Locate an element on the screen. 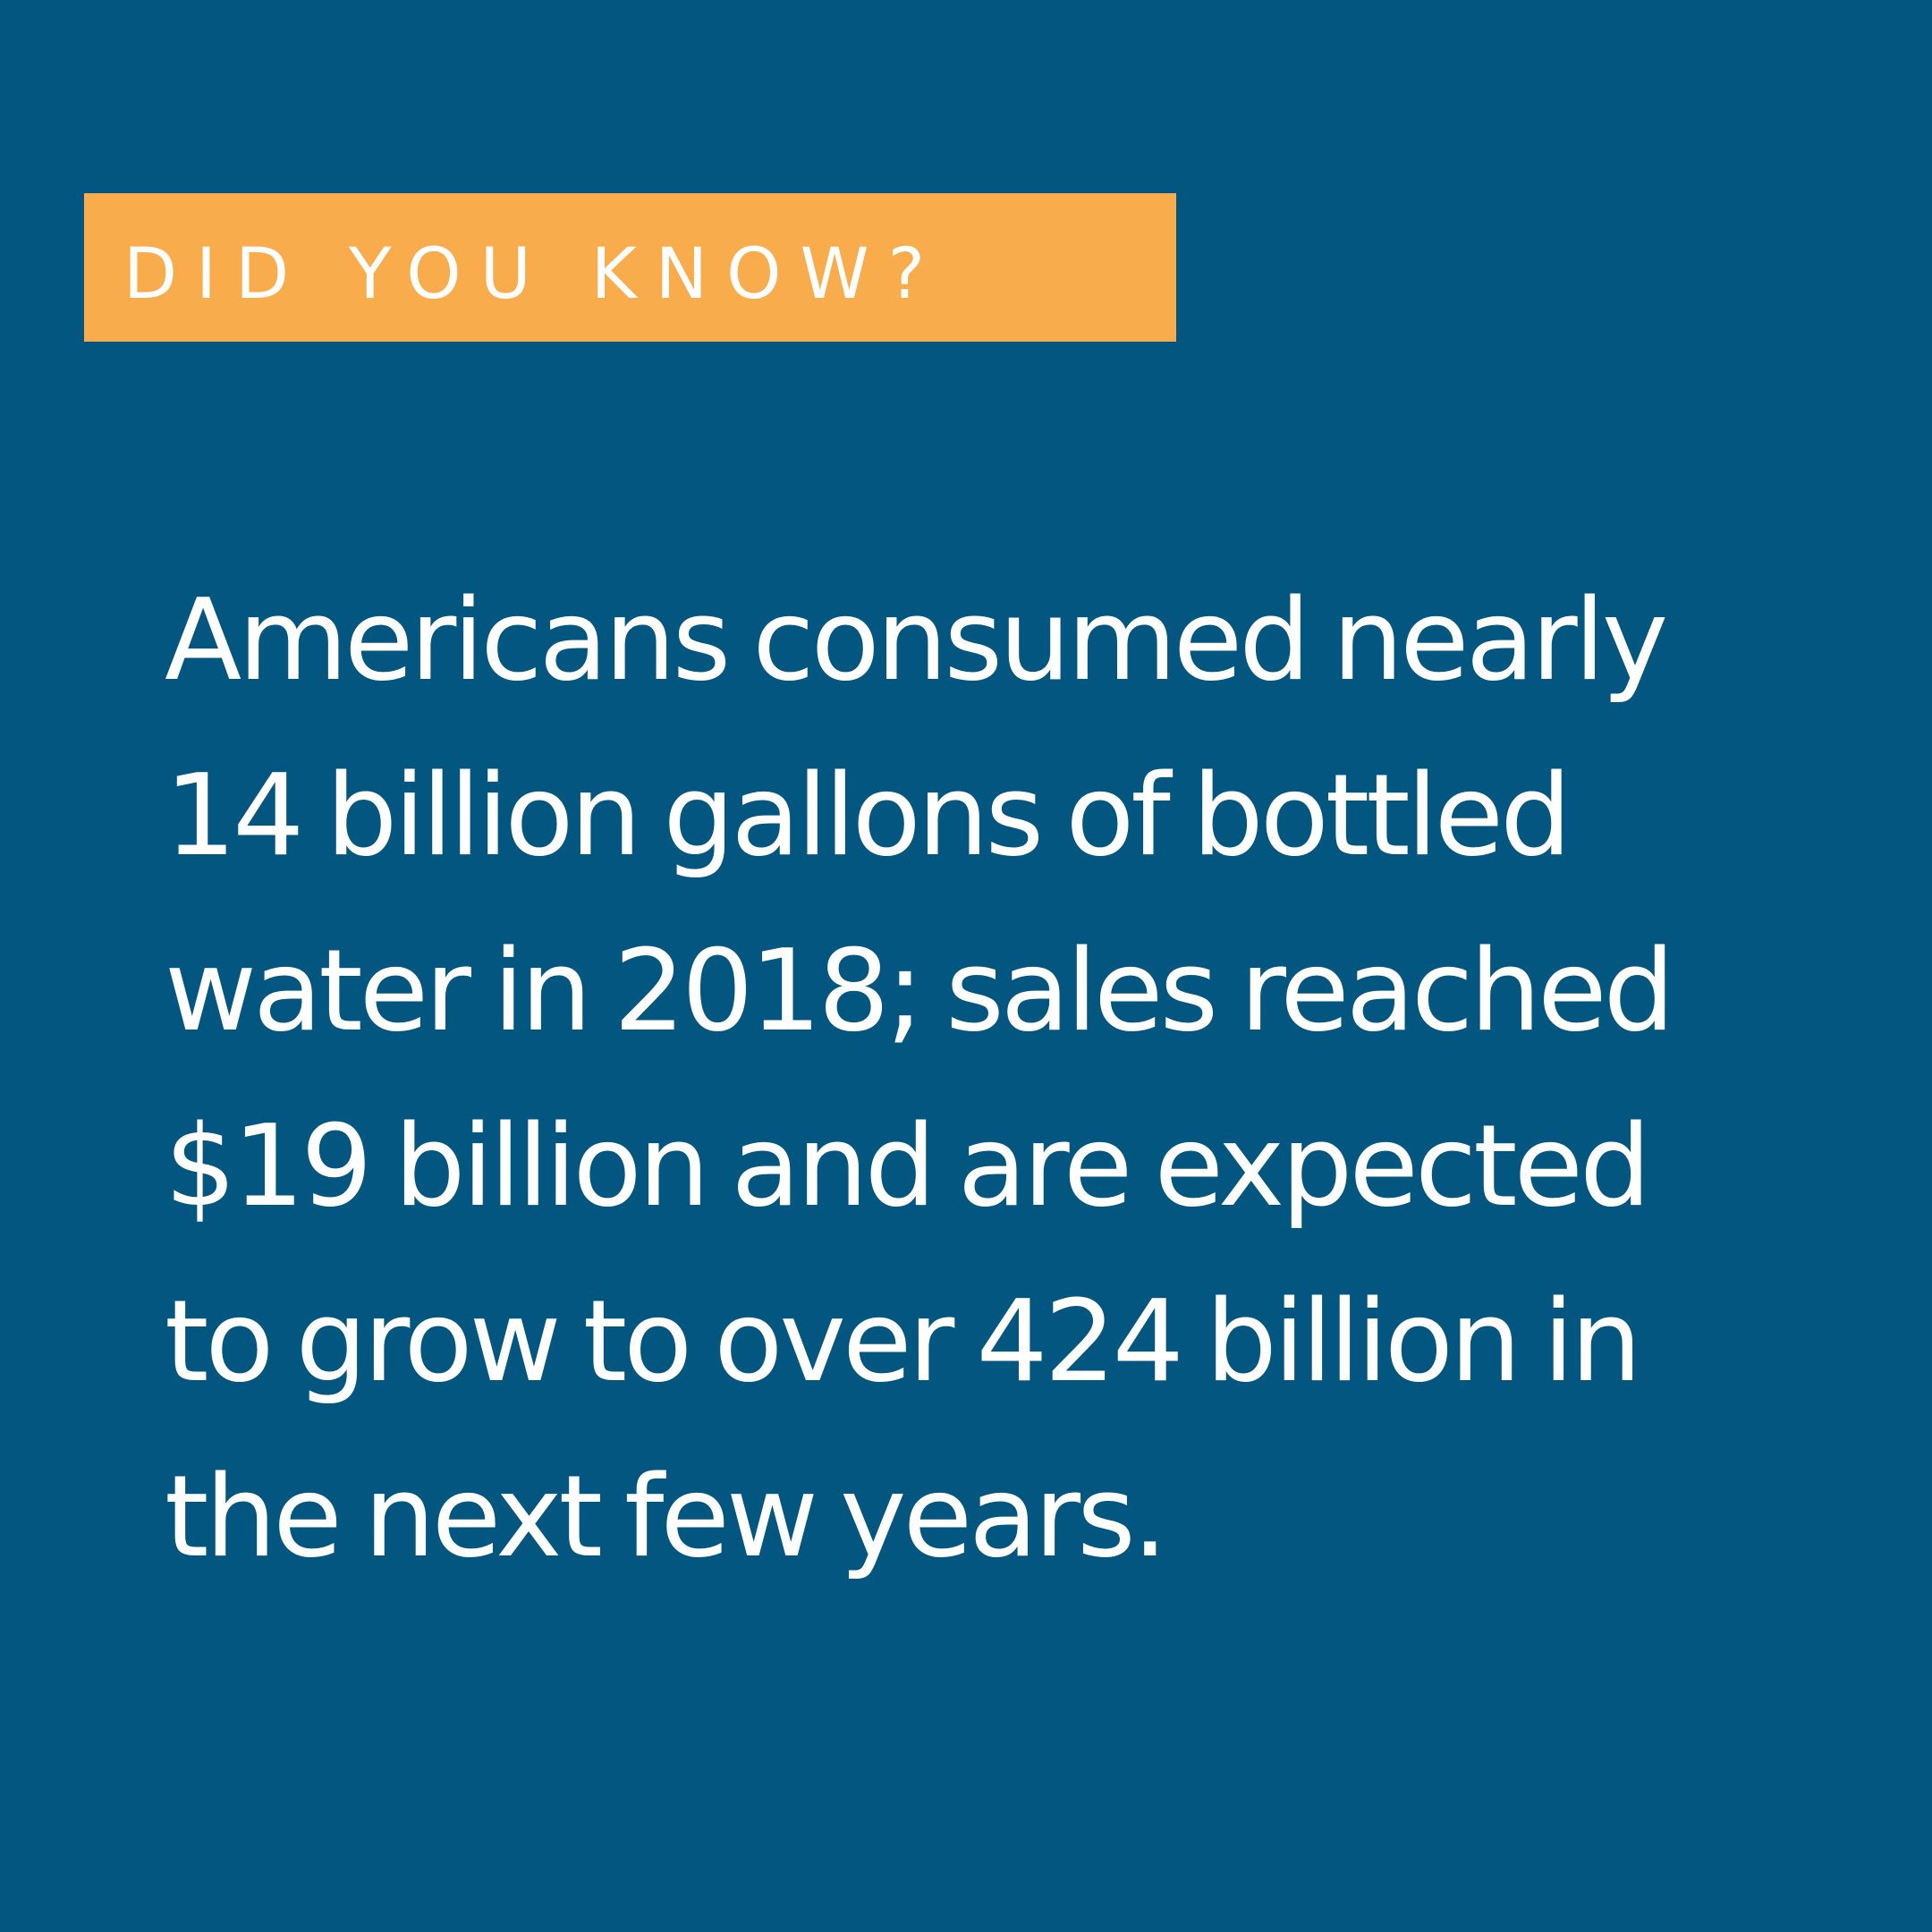 The height and width of the screenshot is (1932, 1932). fact-line: 14 billion gallons of bottled is located at coordinates (868, 815).